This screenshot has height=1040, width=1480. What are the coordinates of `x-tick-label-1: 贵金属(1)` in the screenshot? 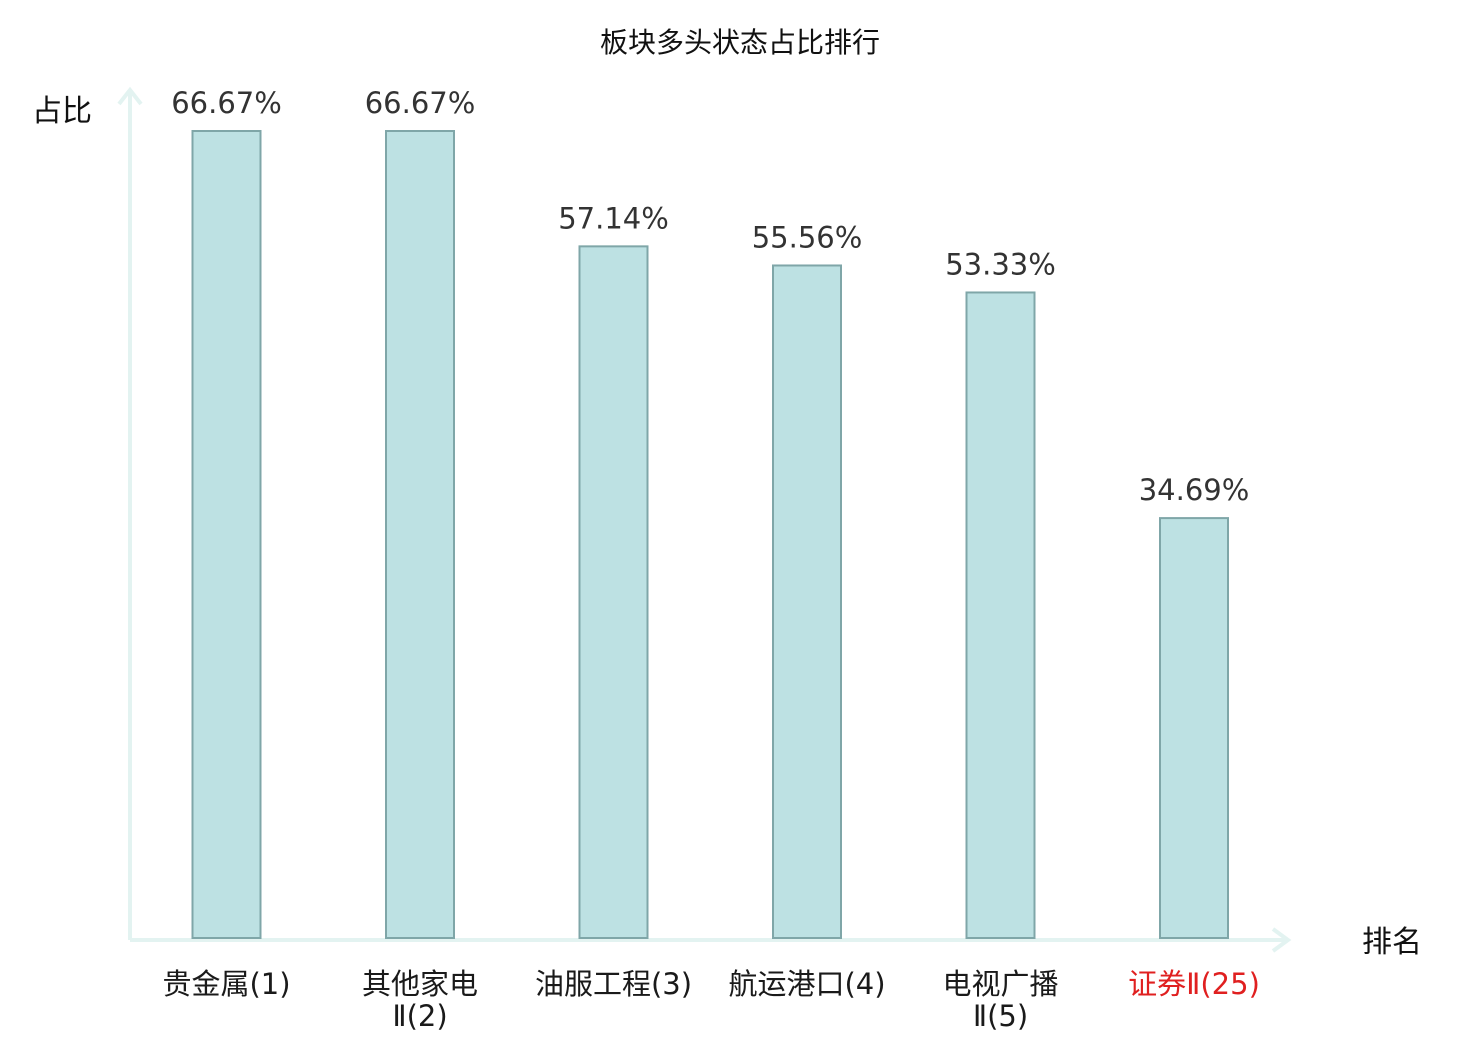 It's located at (226, 984).